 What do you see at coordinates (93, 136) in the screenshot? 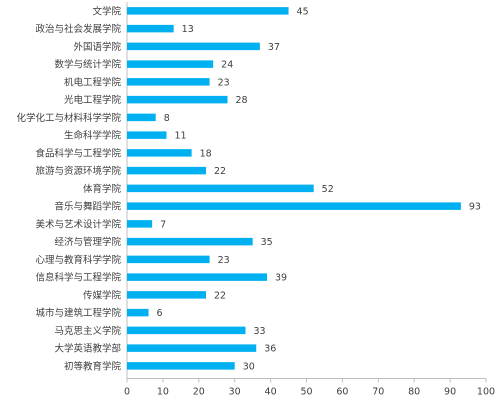
I see `category-label: 生命科学学院` at bounding box center [93, 136].